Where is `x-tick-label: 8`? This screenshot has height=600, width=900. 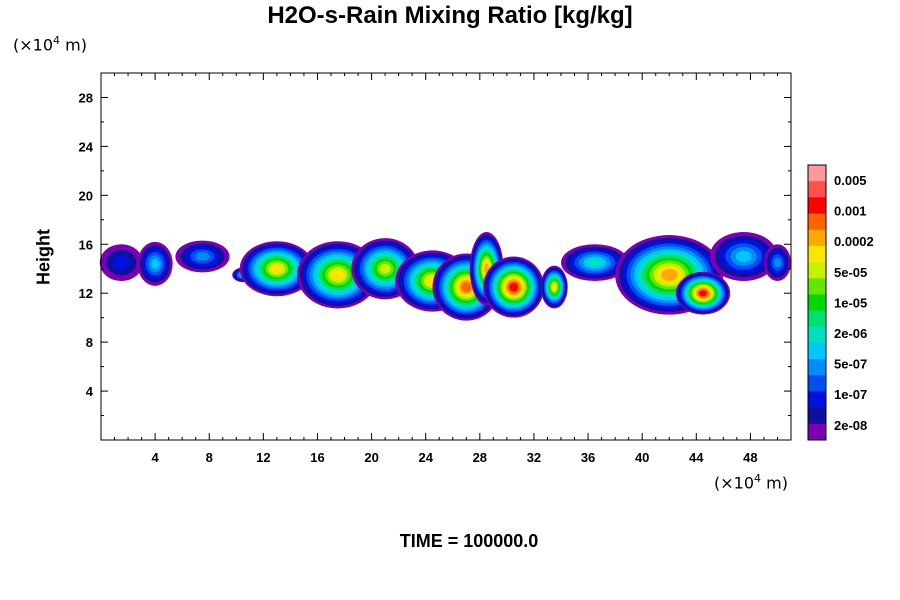
x-tick-label: 8 is located at coordinates (209, 457).